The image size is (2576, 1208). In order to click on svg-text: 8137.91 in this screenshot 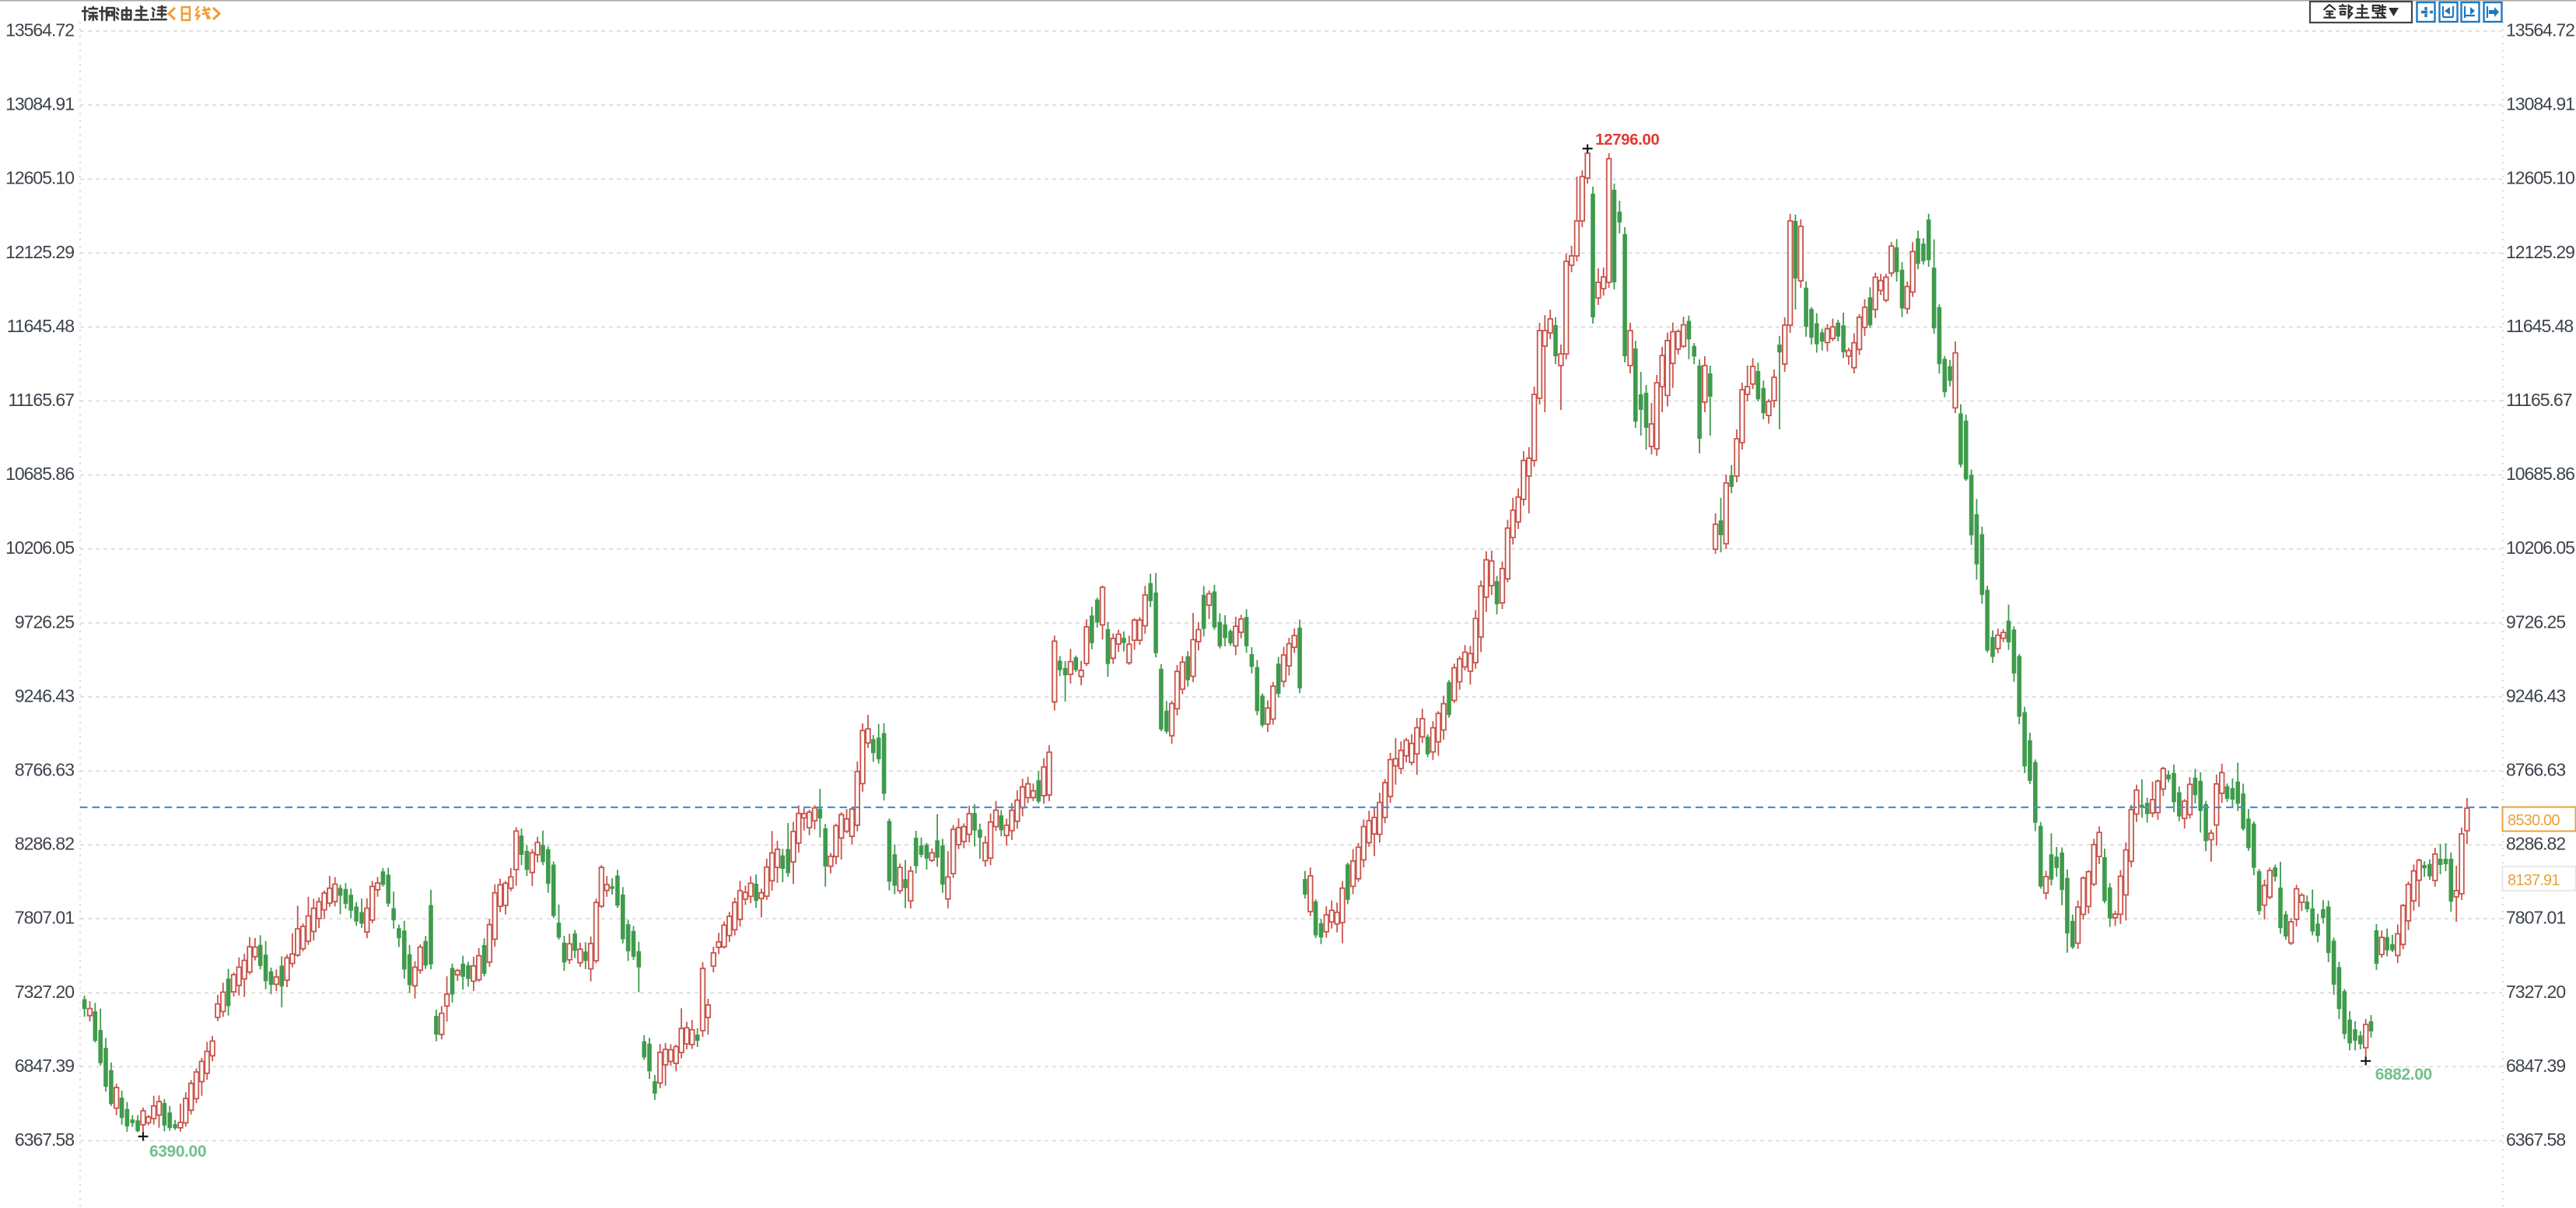, I will do `click(2534, 880)`.